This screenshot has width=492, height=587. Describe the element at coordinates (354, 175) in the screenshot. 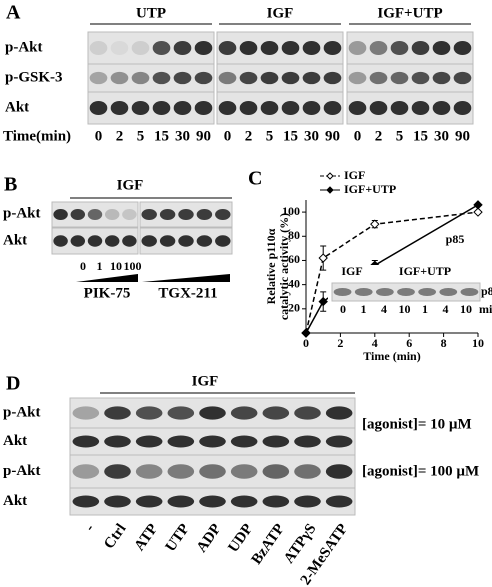

I see `legend-label: IGF` at that location.